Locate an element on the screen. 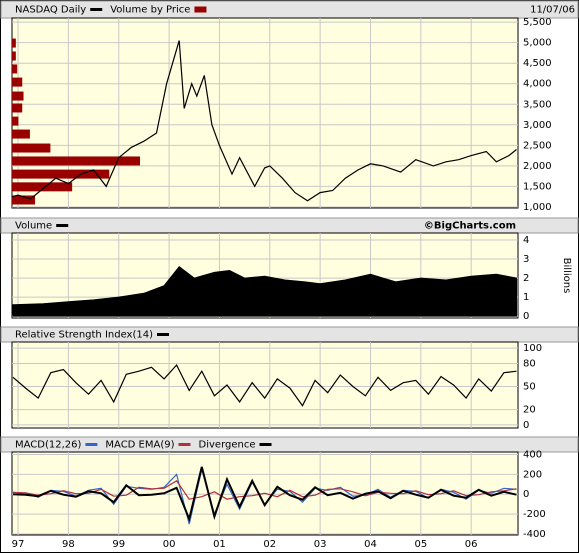 Image resolution: width=579 pixels, height=553 pixels. y-tick-label: 1,500 is located at coordinates (537, 186).